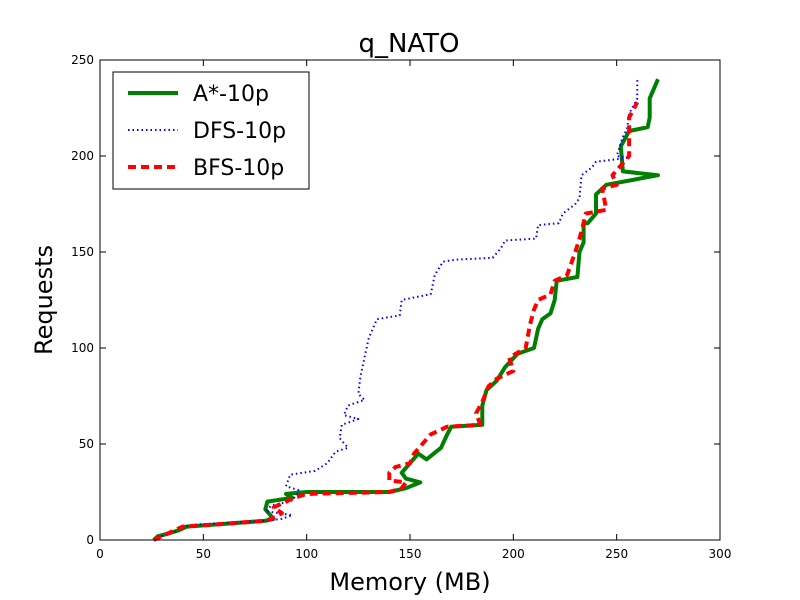 The width and height of the screenshot is (800, 600). Describe the element at coordinates (90, 540) in the screenshot. I see `y-tick-label: 0` at that location.